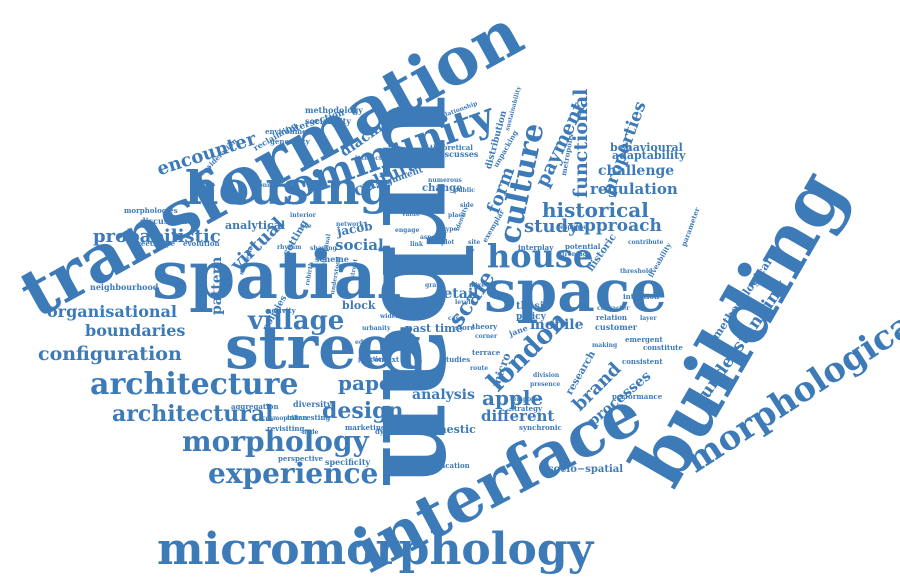 Image resolution: width=900 pixels, height=585 pixels. I want to click on word: marketing, so click(365, 427).